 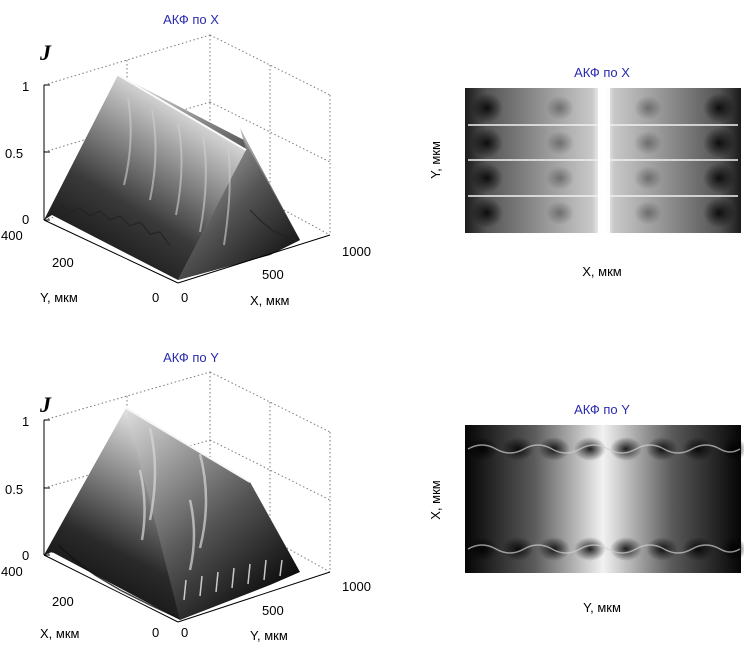 What do you see at coordinates (435, 160) in the screenshot?
I see `heatmap-x-ylabel: Y, мкм` at bounding box center [435, 160].